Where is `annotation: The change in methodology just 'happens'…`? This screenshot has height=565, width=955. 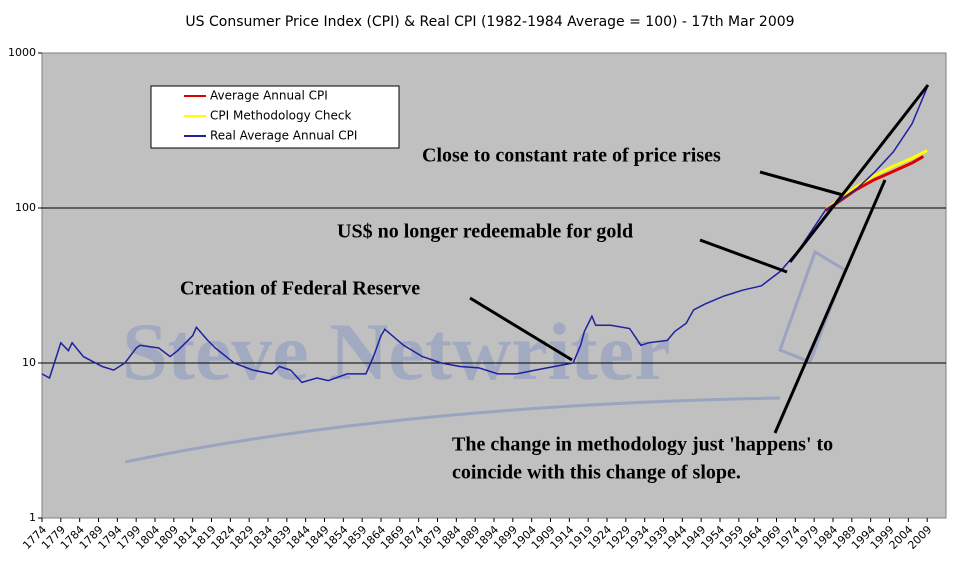 annotation: The change in methodology just 'happens'… is located at coordinates (642, 445).